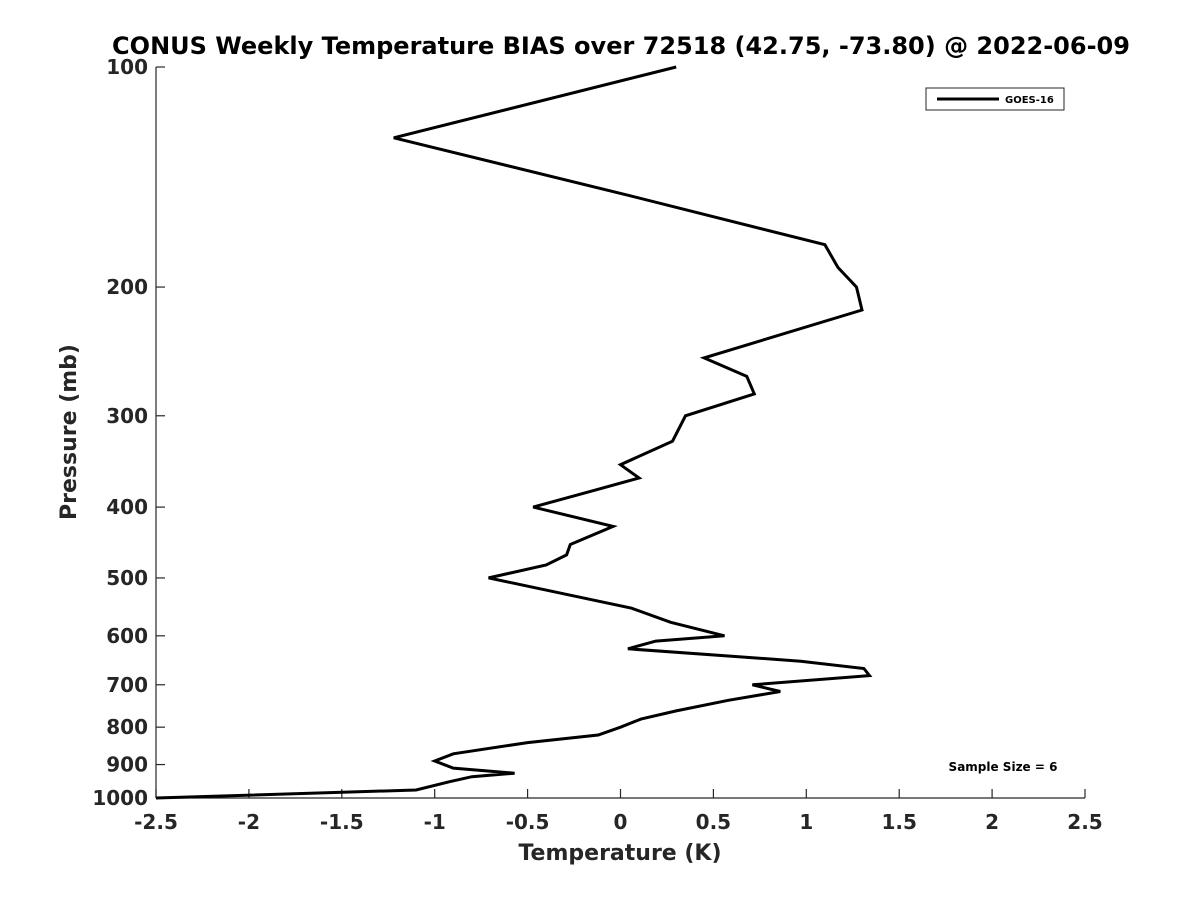  Describe the element at coordinates (156, 822) in the screenshot. I see `x-tick-label: -2.5` at that location.